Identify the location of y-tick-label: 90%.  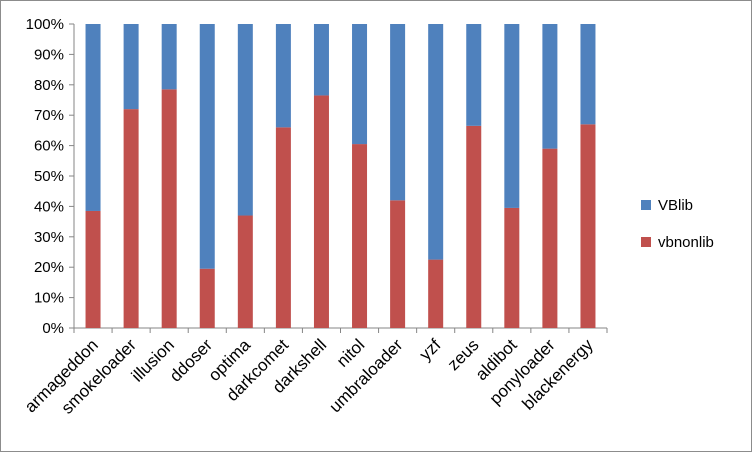
(49, 54).